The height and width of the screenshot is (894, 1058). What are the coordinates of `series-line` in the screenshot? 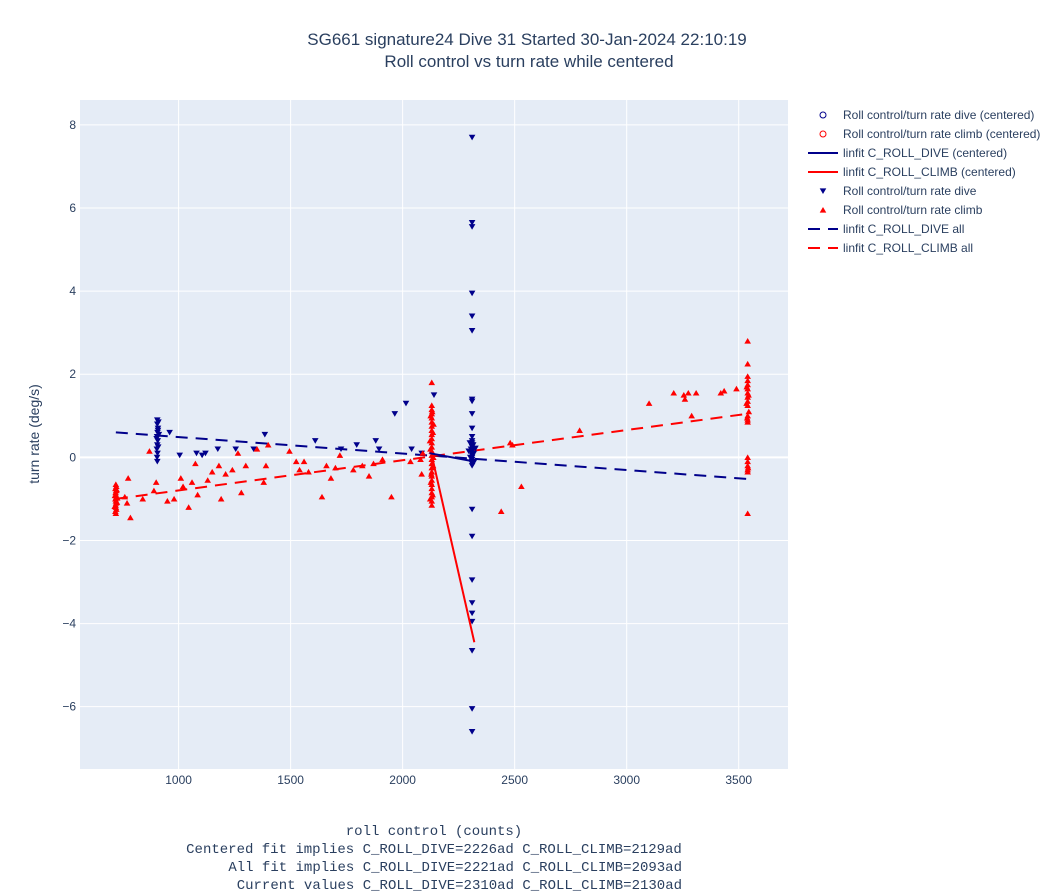 It's located at (431, 455).